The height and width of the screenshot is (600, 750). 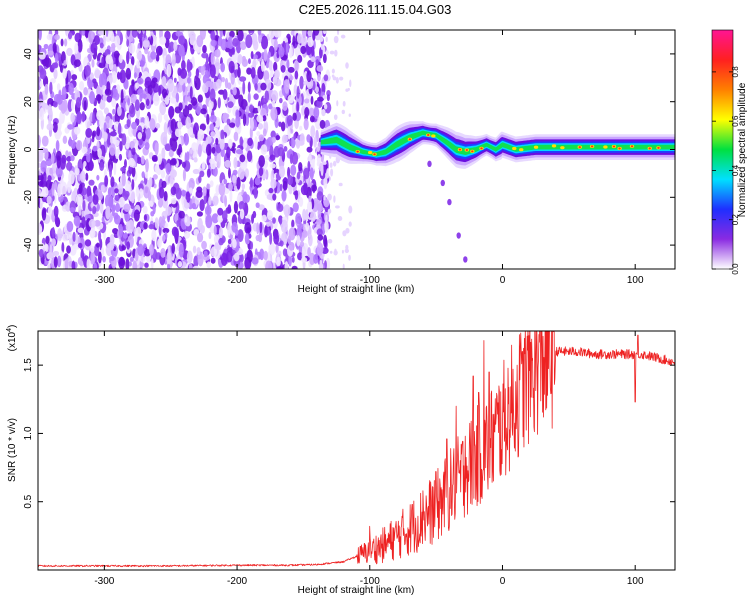 What do you see at coordinates (735, 269) in the screenshot?
I see `colorbar-tick-label: 0.0` at bounding box center [735, 269].